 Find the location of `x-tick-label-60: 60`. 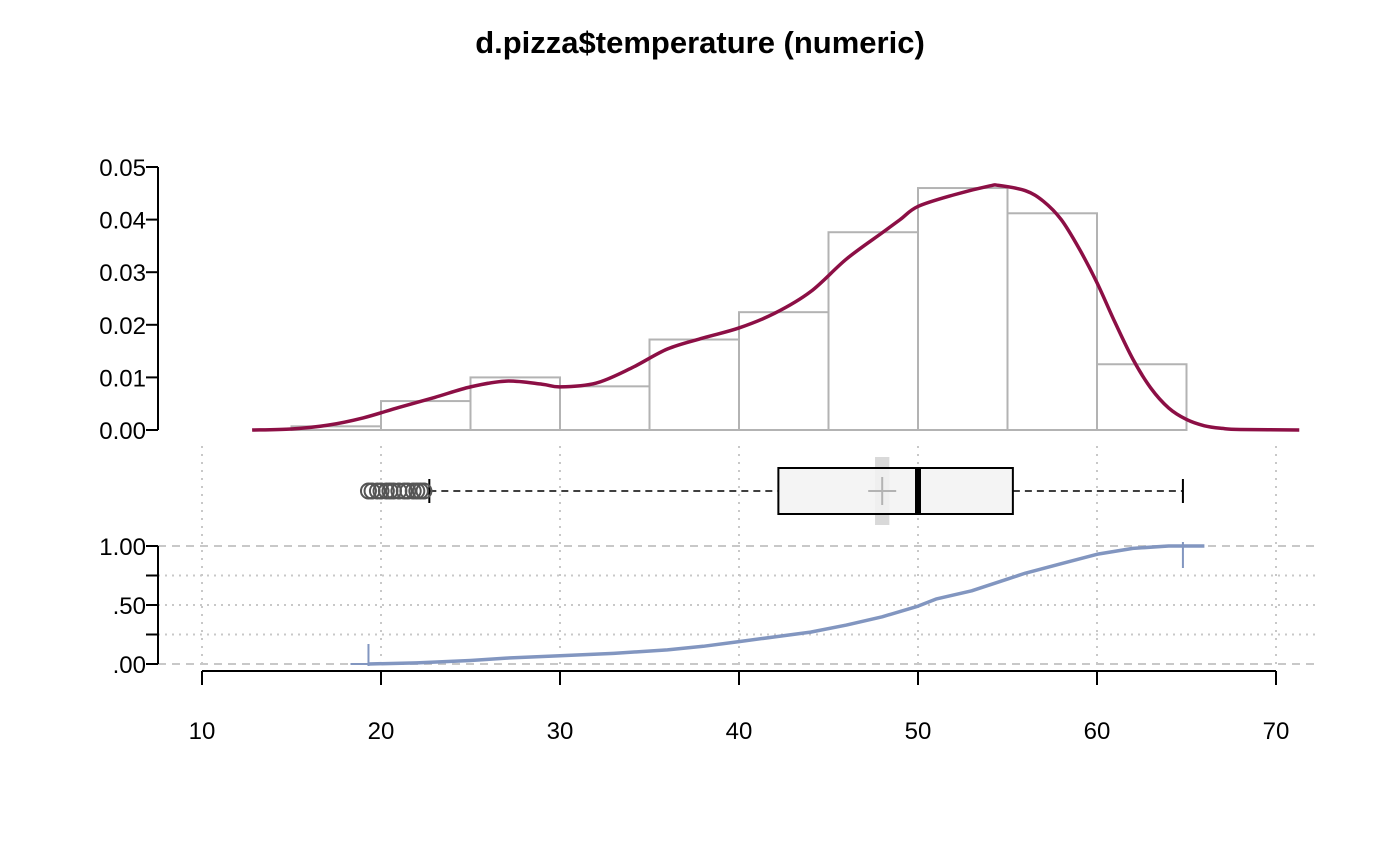

x-tick-label-60: 60 is located at coordinates (1097, 731).